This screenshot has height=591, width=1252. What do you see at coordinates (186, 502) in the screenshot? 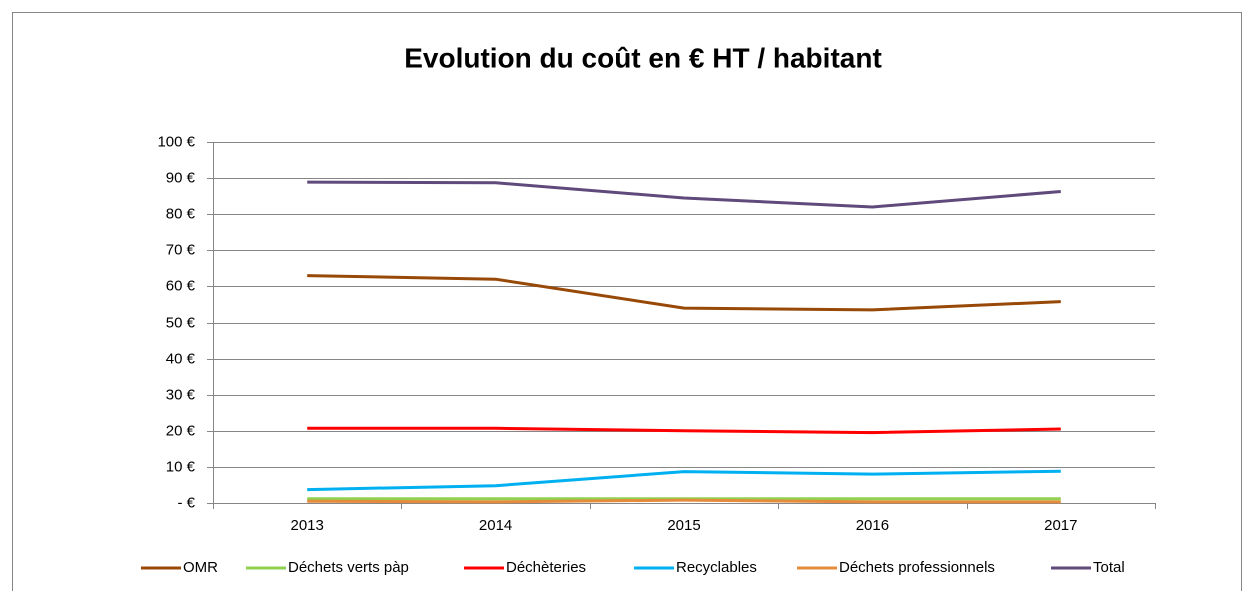
I see `y-tick-label: - €` at bounding box center [186, 502].